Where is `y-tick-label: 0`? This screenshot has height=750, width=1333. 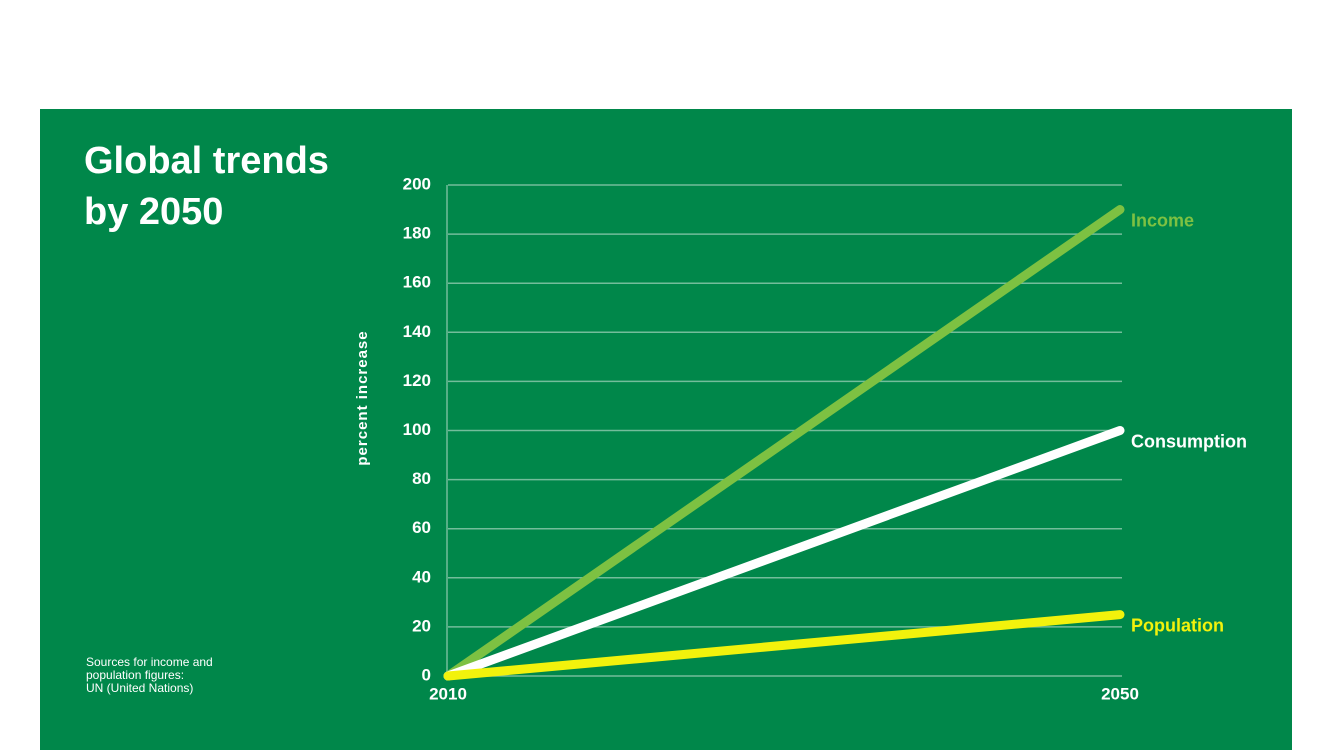
y-tick-label: 0 is located at coordinates (426, 674).